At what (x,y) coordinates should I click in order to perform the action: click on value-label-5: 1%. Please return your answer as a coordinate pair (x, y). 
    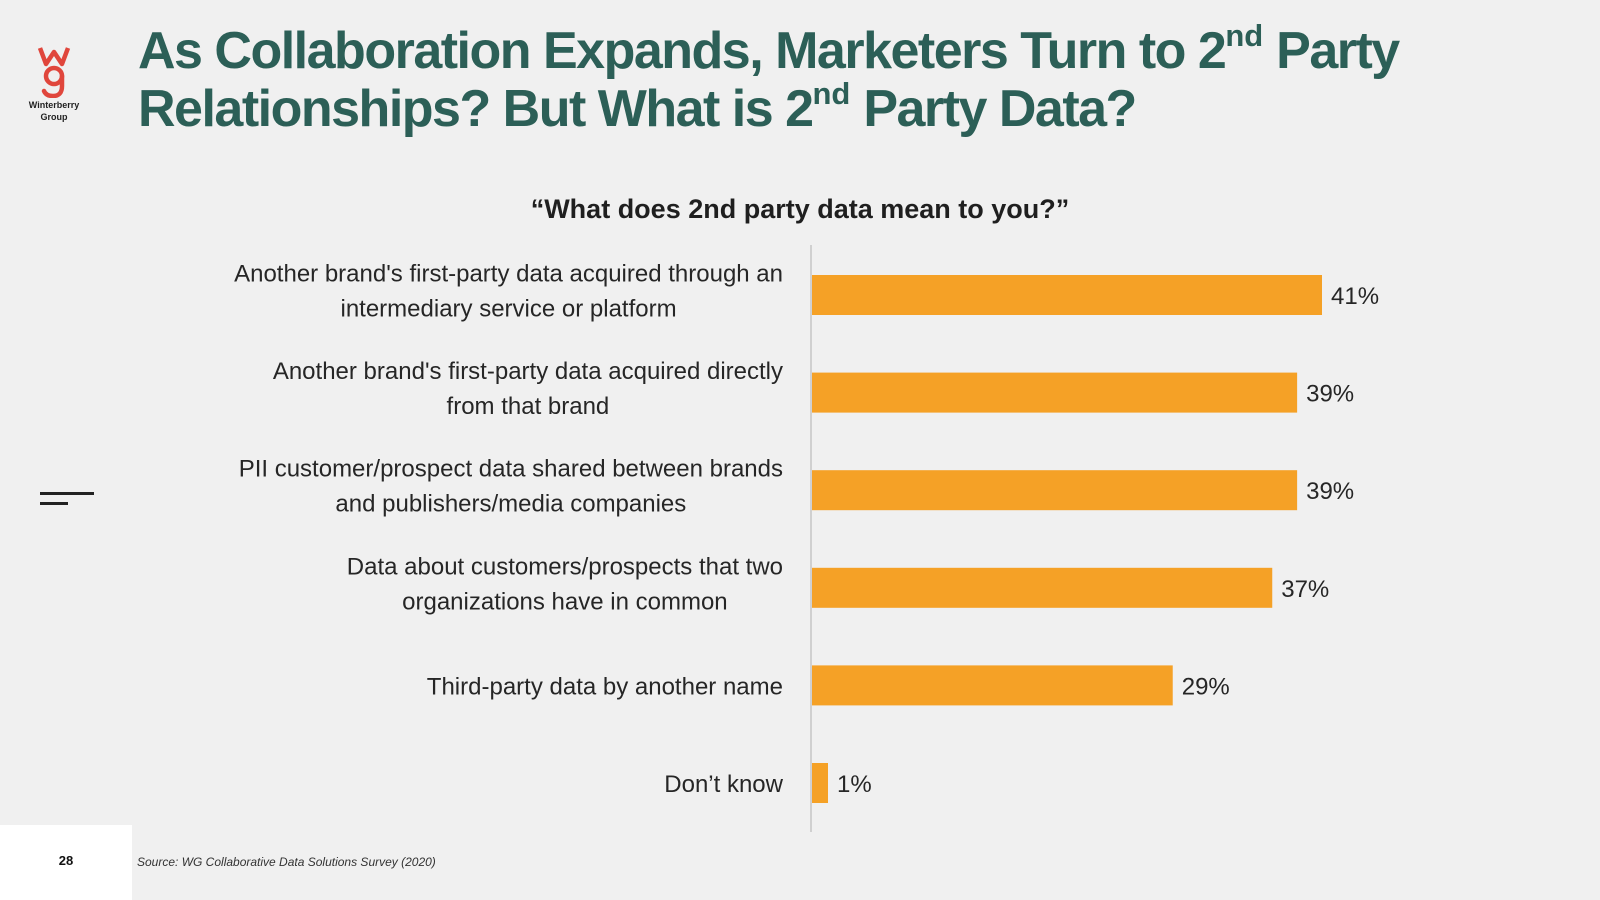
    Looking at the image, I should click on (854, 784).